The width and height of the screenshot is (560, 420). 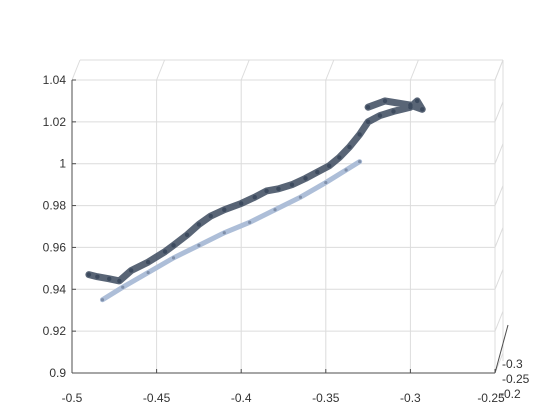 What do you see at coordinates (491, 398) in the screenshot?
I see `x-tick-label: -0.25` at bounding box center [491, 398].